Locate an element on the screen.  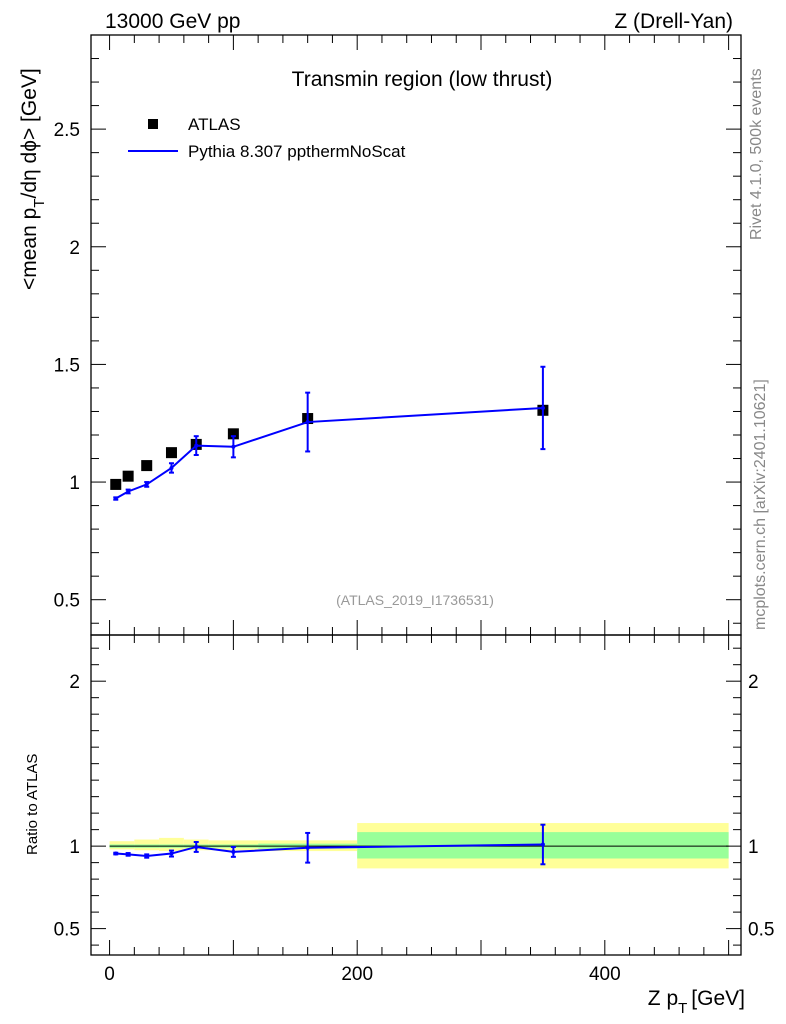
pythia-line is located at coordinates (329, 453).